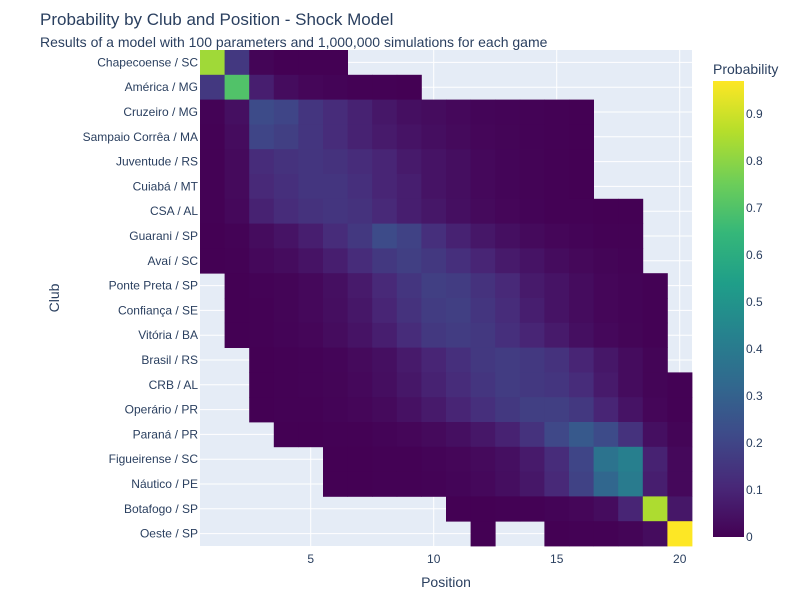 This screenshot has height=600, width=800. Describe the element at coordinates (157, 162) in the screenshot. I see `y-tick-label: Juventude / RS` at that location.